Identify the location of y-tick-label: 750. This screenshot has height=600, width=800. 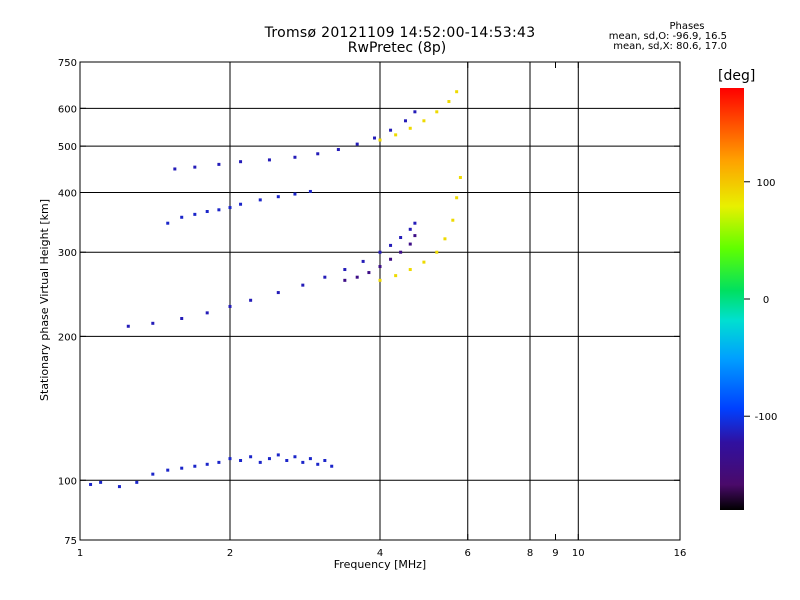
(67, 63).